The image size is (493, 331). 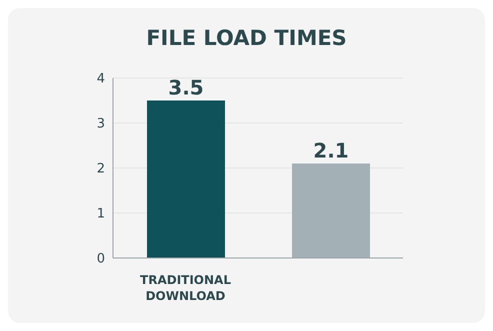 I want to click on y-tick-label: 1, so click(x=100, y=214).